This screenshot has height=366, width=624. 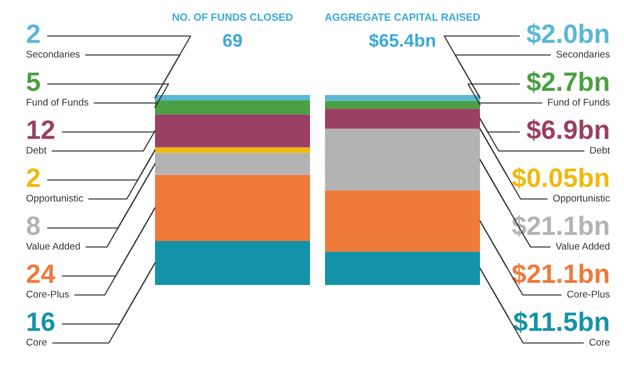 I want to click on data-label: 12, so click(x=41, y=129).